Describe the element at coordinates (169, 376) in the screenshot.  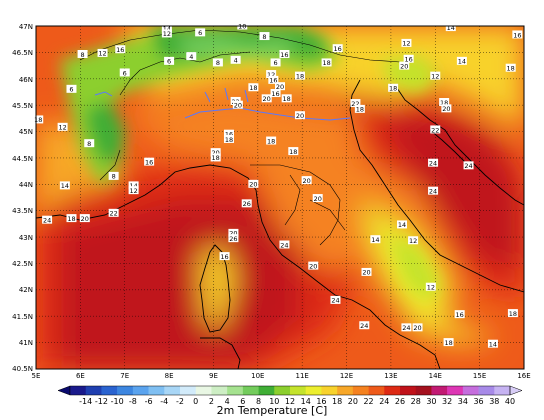
I see `lon-label: 8E` at that location.